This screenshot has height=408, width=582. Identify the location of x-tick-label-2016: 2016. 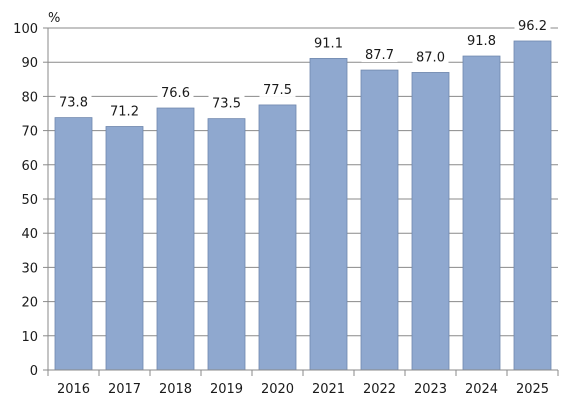
(73, 389).